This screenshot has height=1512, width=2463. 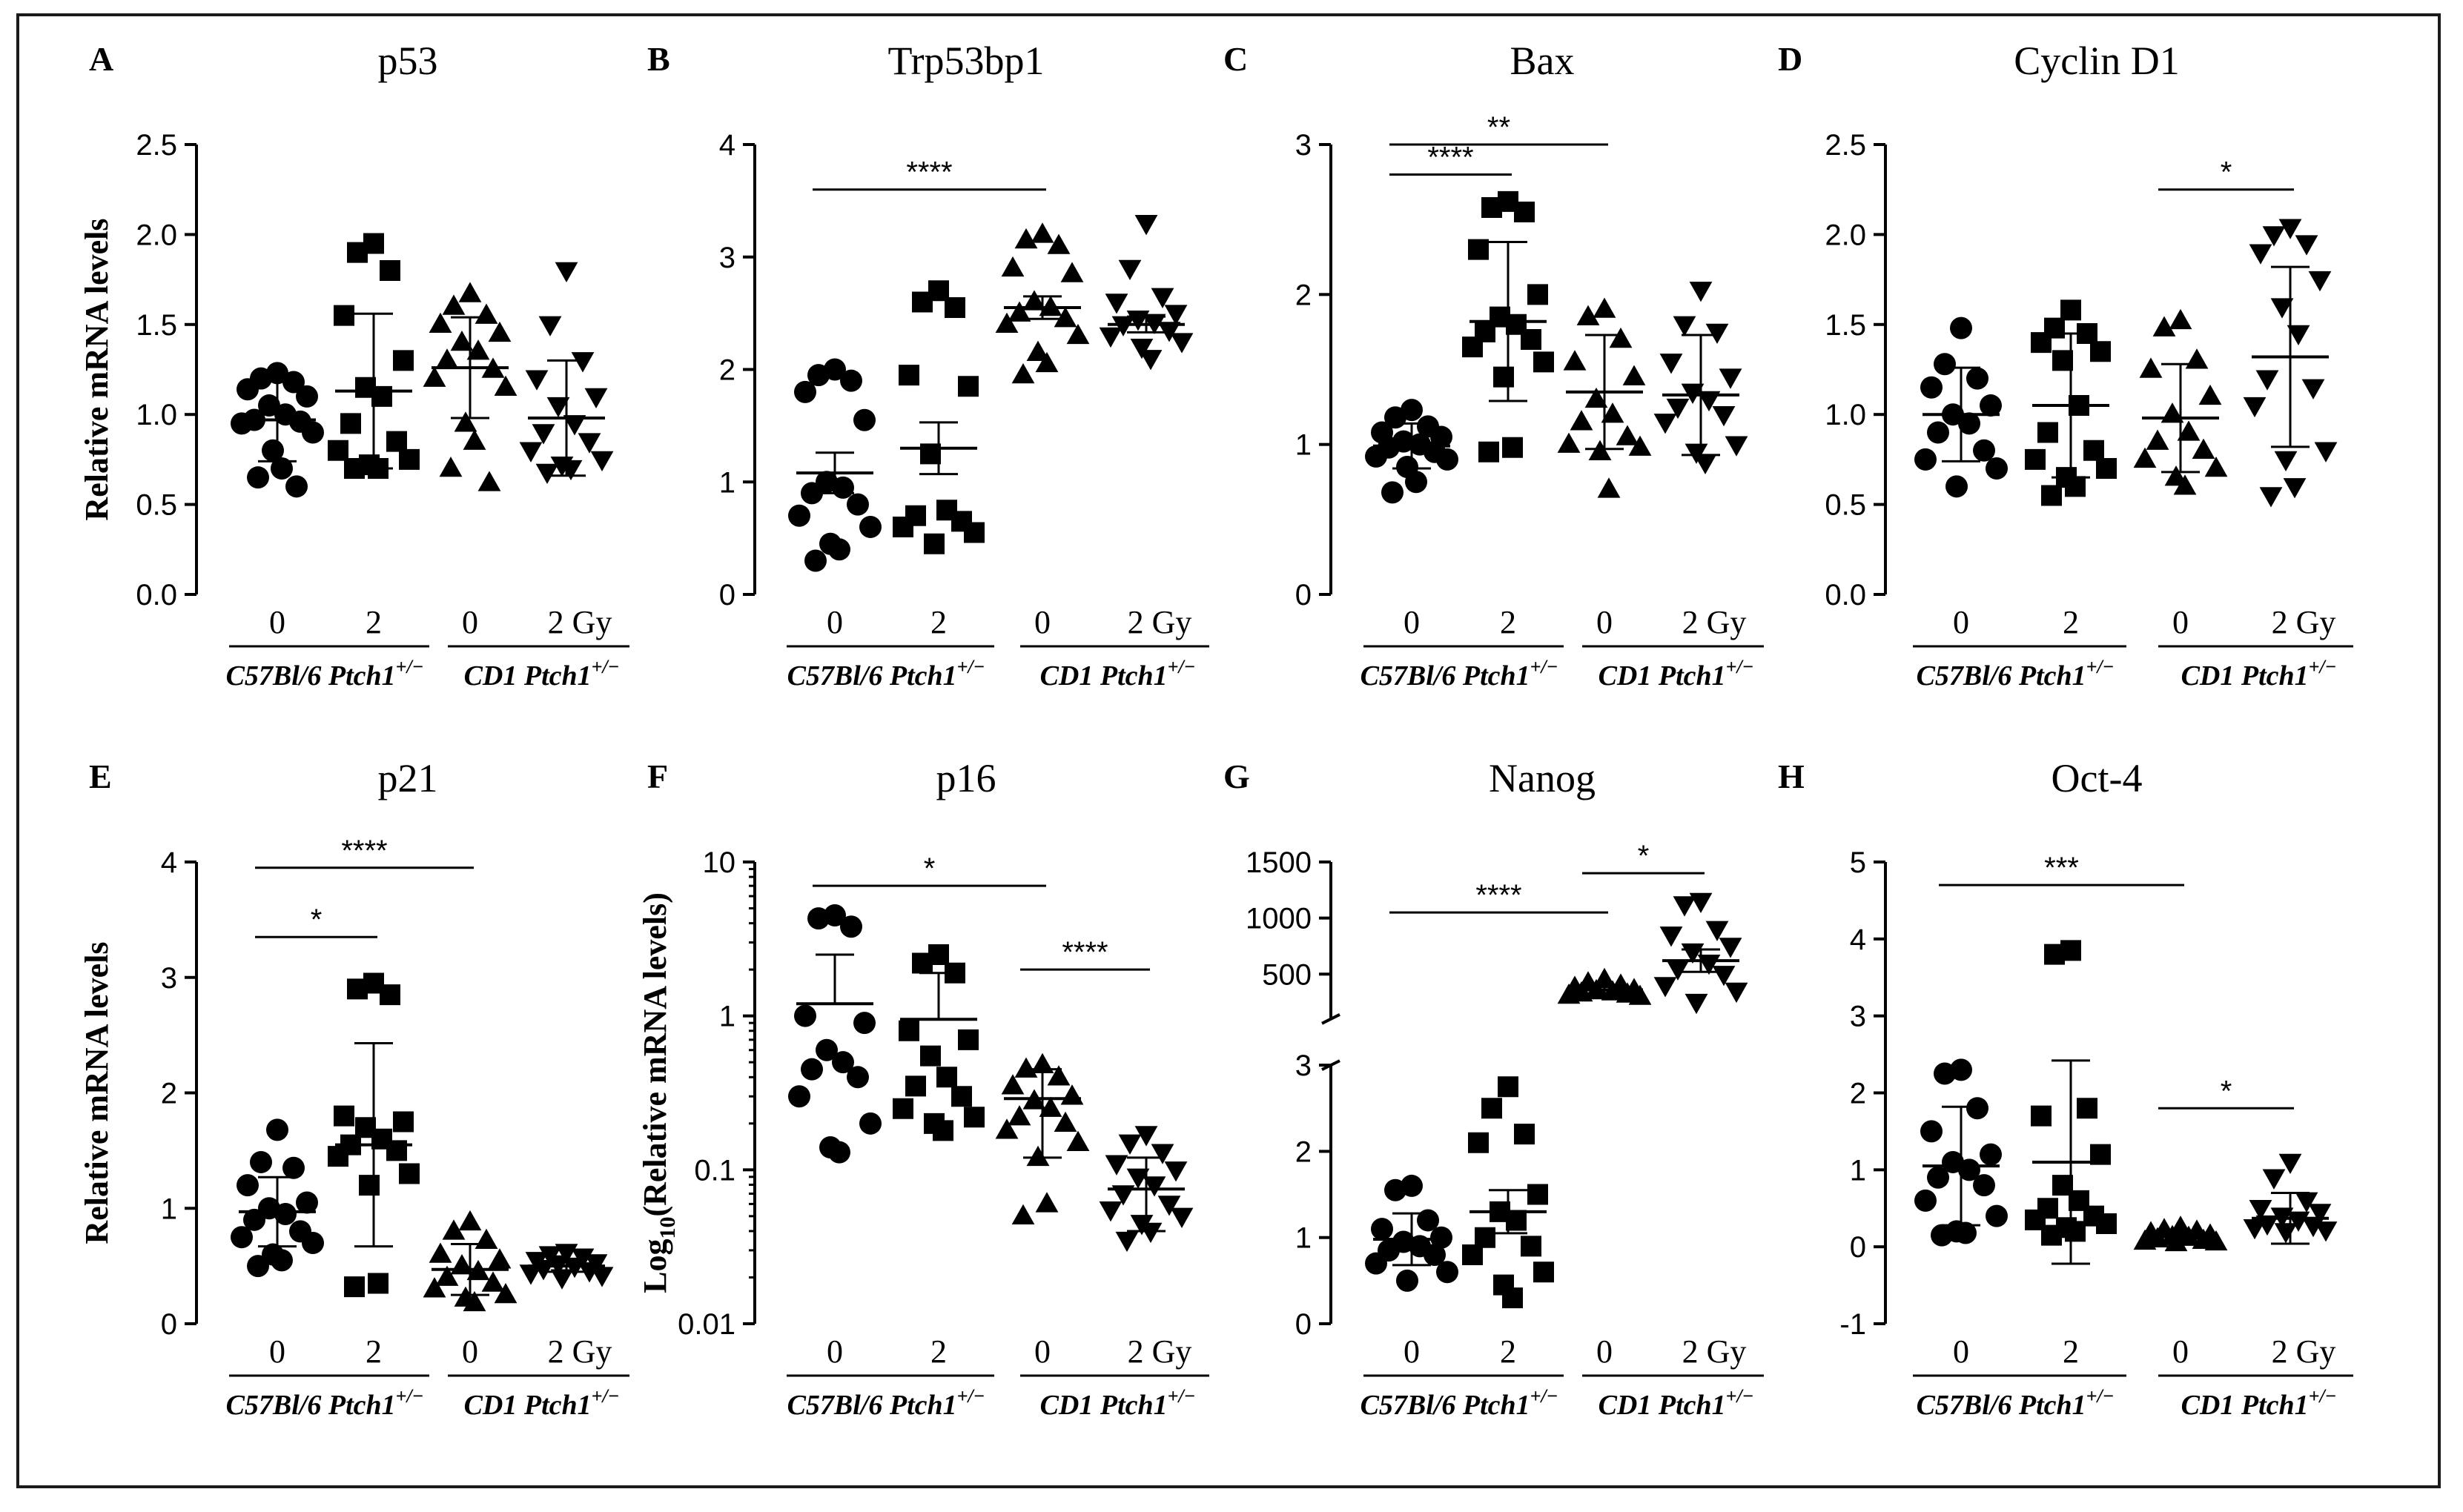 I want to click on y-tick-label: 2.5, so click(x=156, y=146).